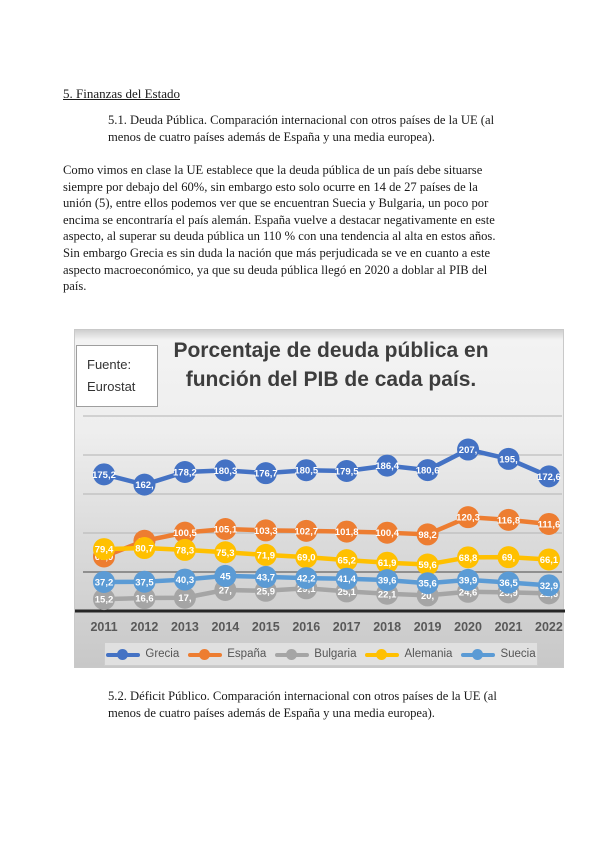 The height and width of the screenshot is (848, 600). I want to click on data-label-alemania-2016: 69,0, so click(306, 558).